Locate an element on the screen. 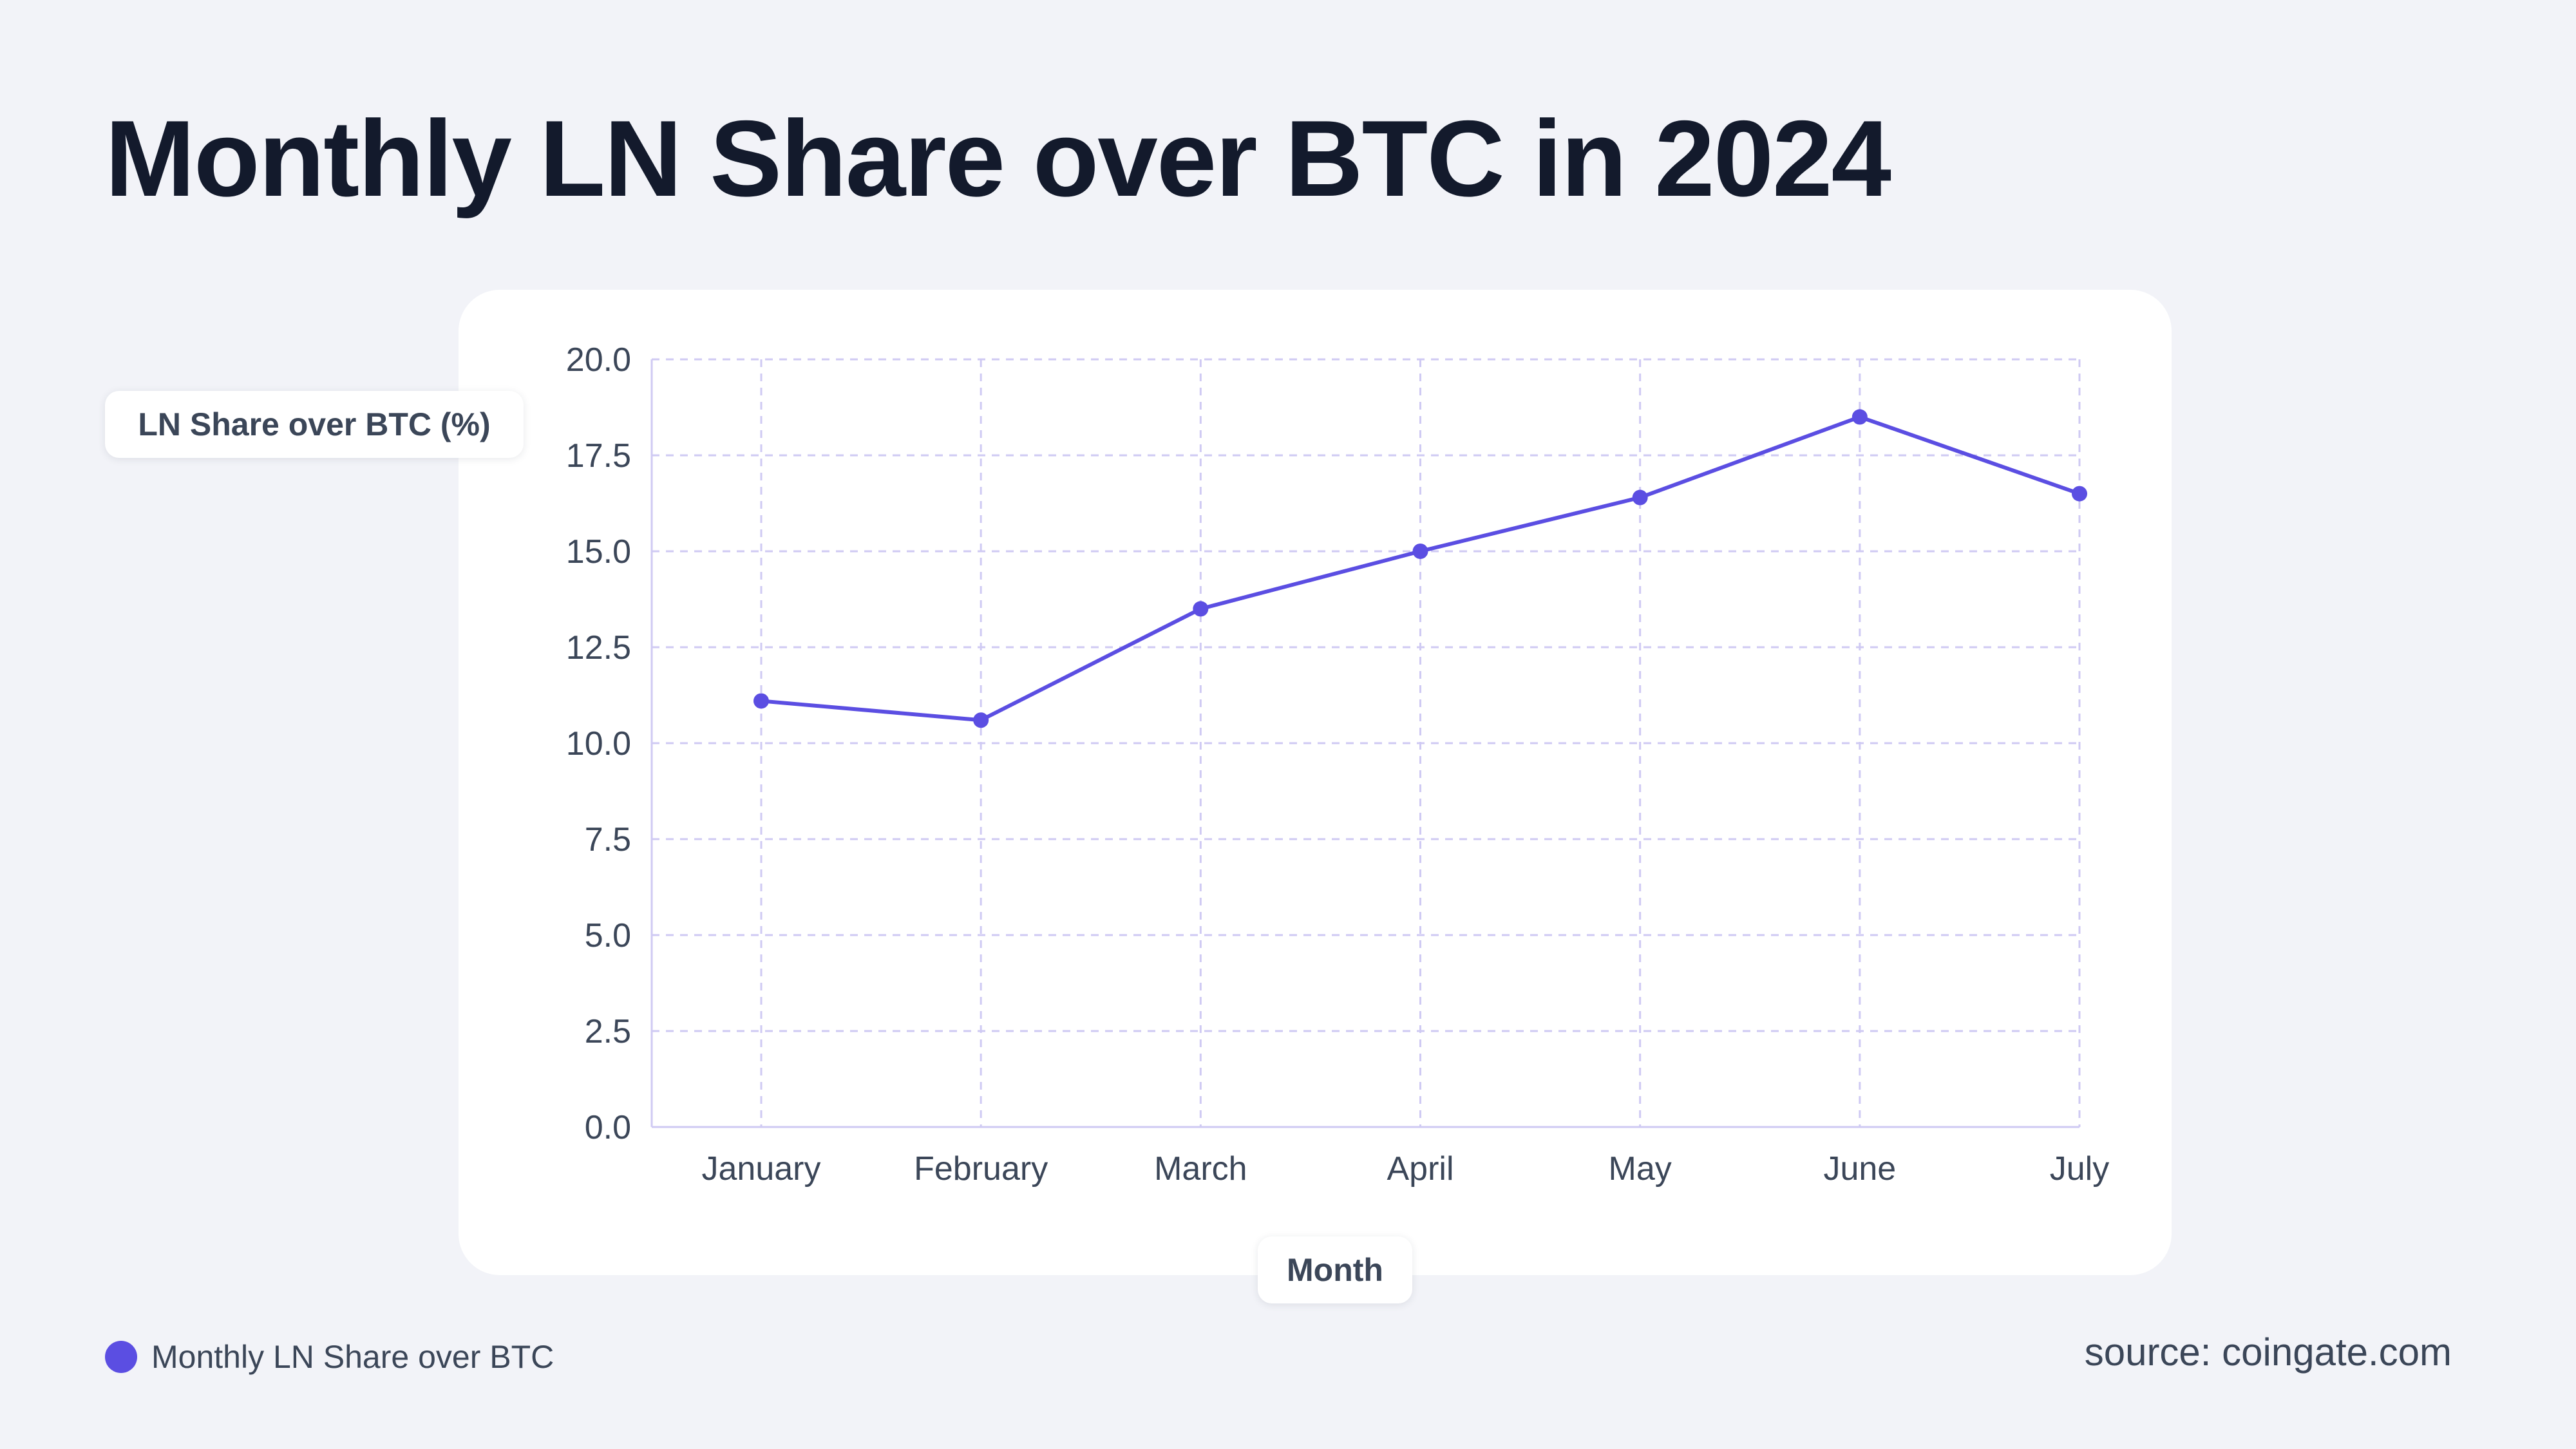 The image size is (2576, 1449). x-axis-ticks: January February March April May June July is located at coordinates (1406, 1169).